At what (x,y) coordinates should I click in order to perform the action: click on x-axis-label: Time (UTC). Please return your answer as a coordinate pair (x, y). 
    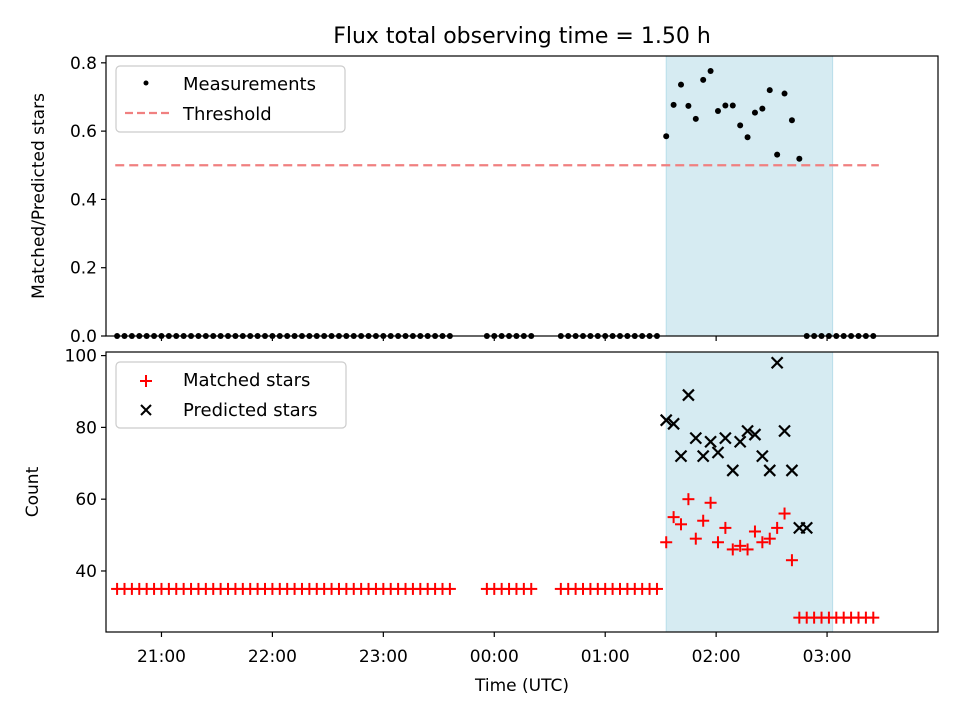
    Looking at the image, I should click on (521, 686).